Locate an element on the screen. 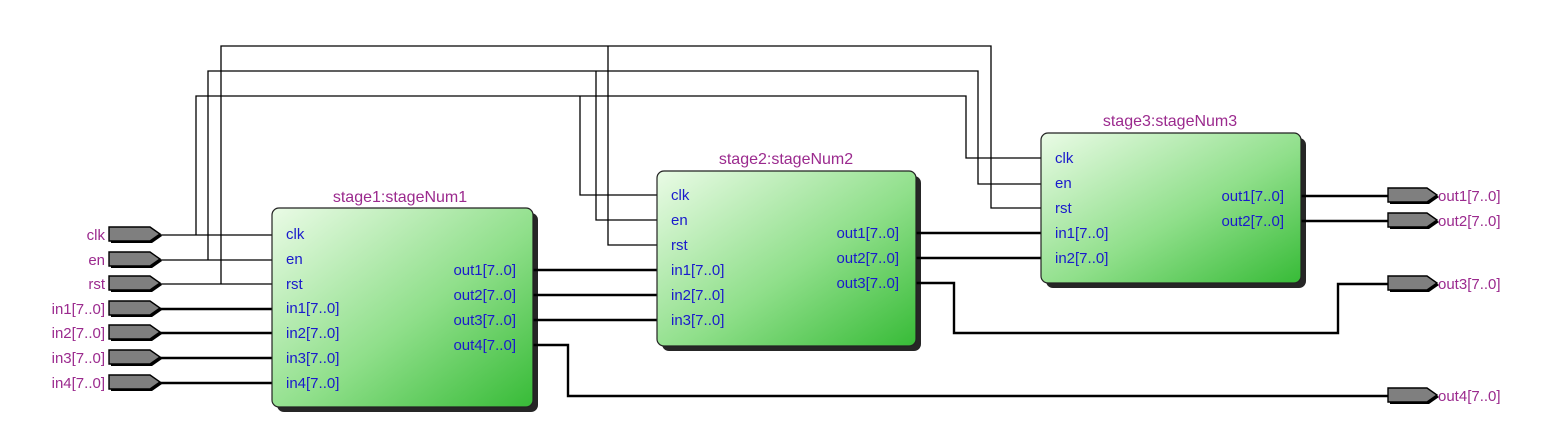 Image resolution: width=1559 pixels, height=448 pixels. port-label: rst is located at coordinates (96, 284).